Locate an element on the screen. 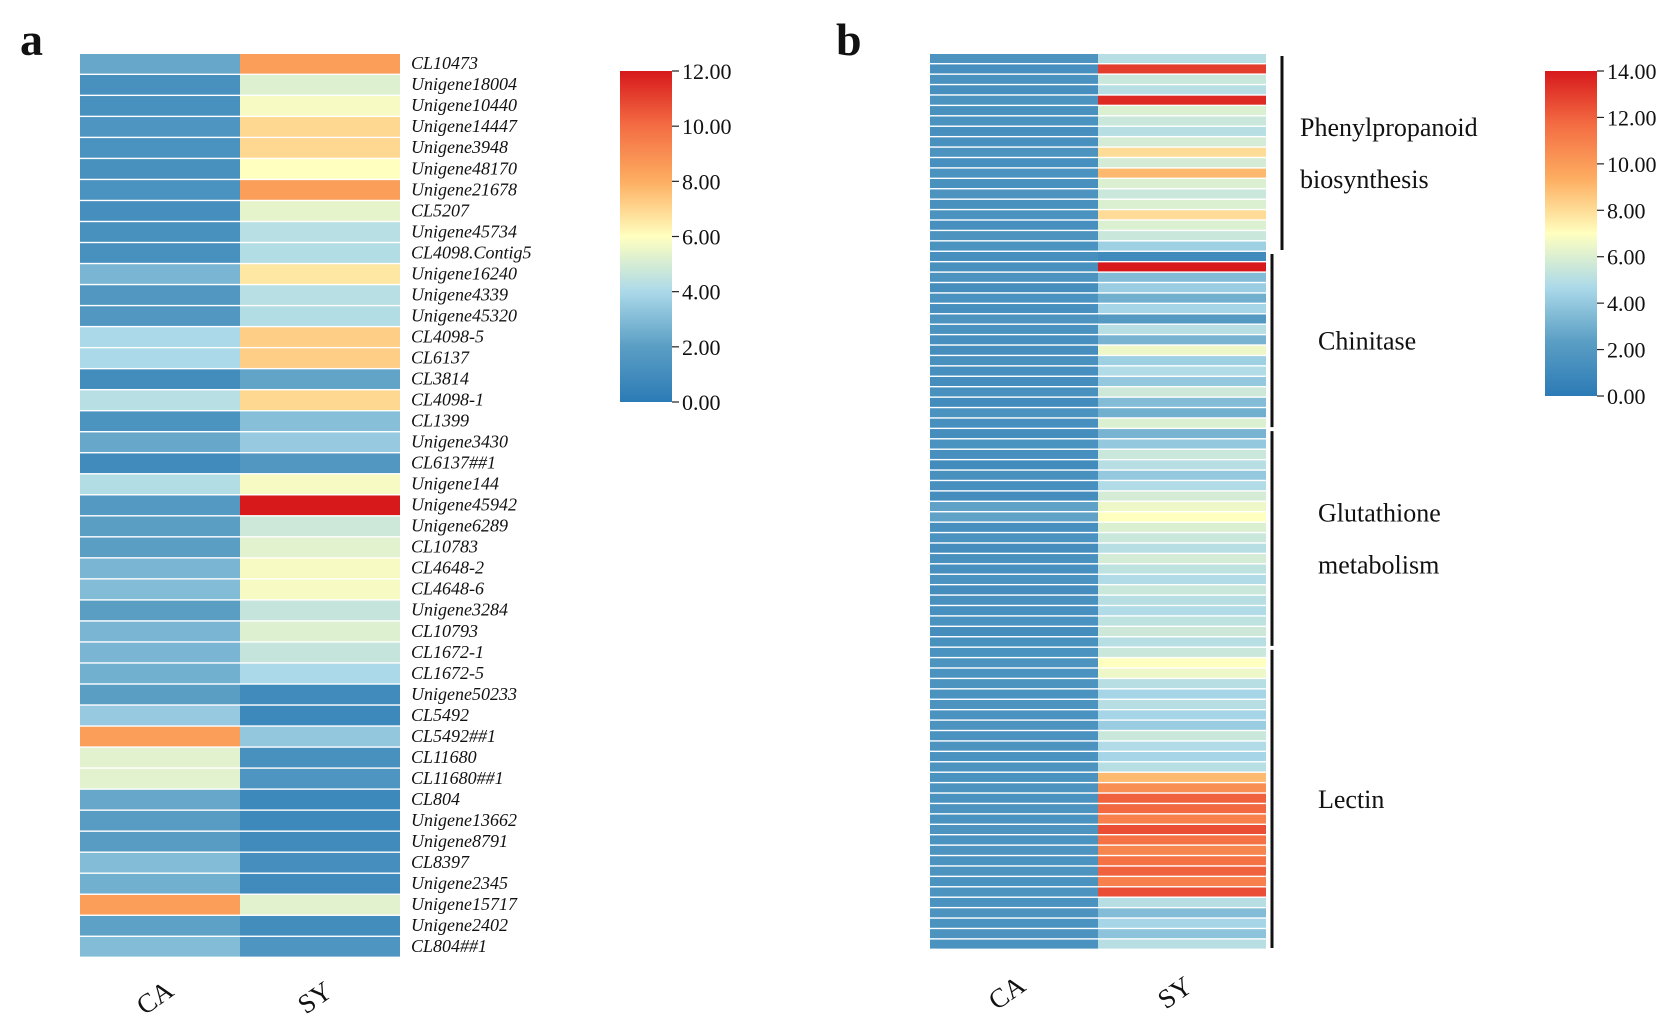 This screenshot has width=1676, height=1019. group-label: Glutathione metabolism is located at coordinates (1379, 538).